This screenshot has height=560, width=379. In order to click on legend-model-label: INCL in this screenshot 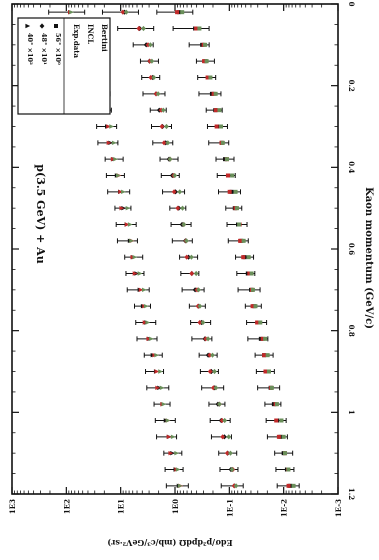, I will do `click(90, 34)`.